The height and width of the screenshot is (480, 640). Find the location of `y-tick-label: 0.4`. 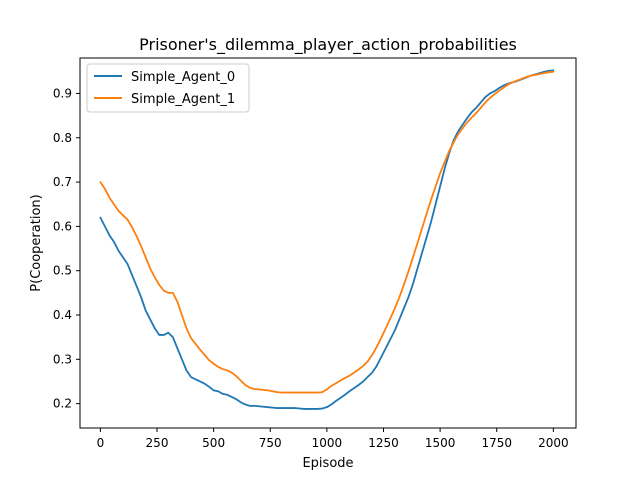

y-tick-label: 0.4 is located at coordinates (62, 315).